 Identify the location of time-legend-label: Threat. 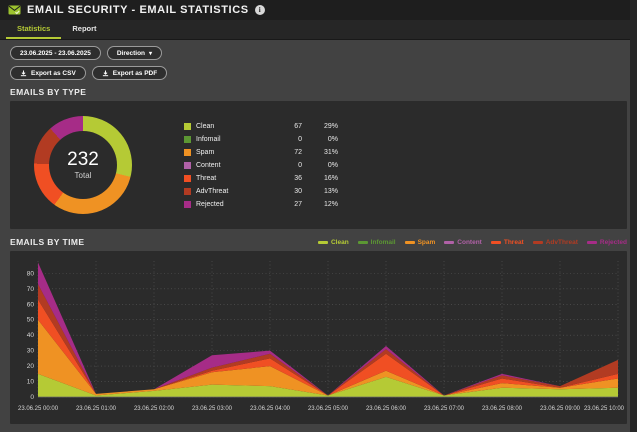
(513, 242).